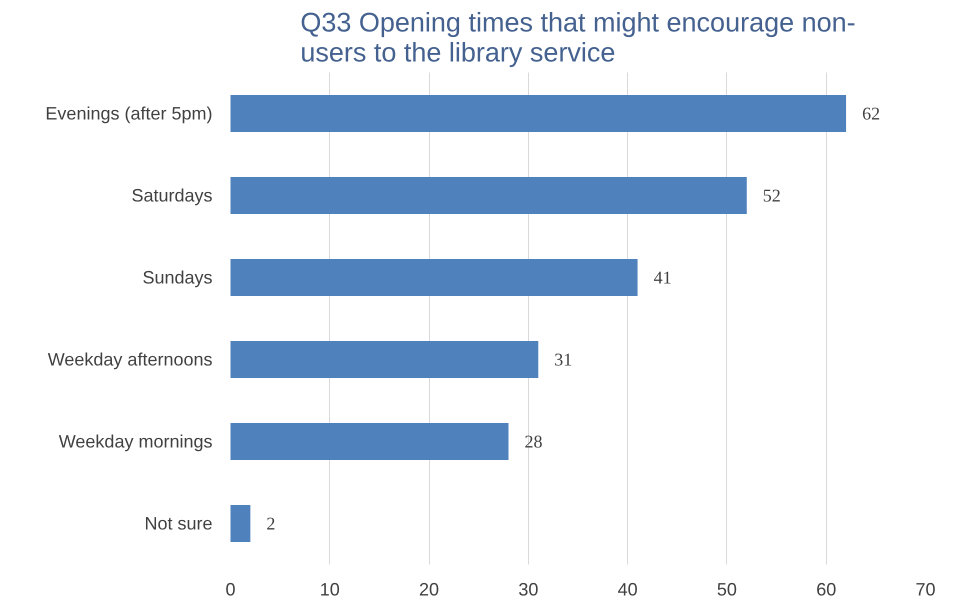  Describe the element at coordinates (172, 196) in the screenshot. I see `y-tick-label: Saturdays` at that location.